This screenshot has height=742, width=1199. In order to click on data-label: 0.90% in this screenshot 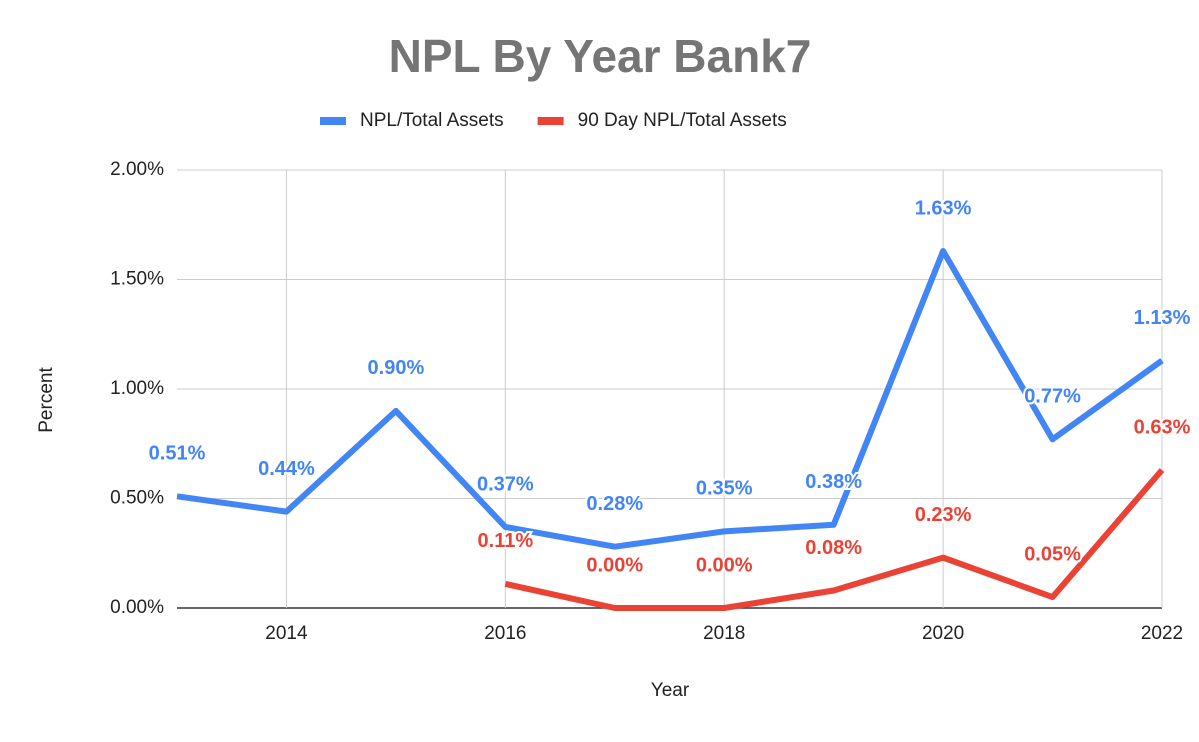, I will do `click(396, 368)`.